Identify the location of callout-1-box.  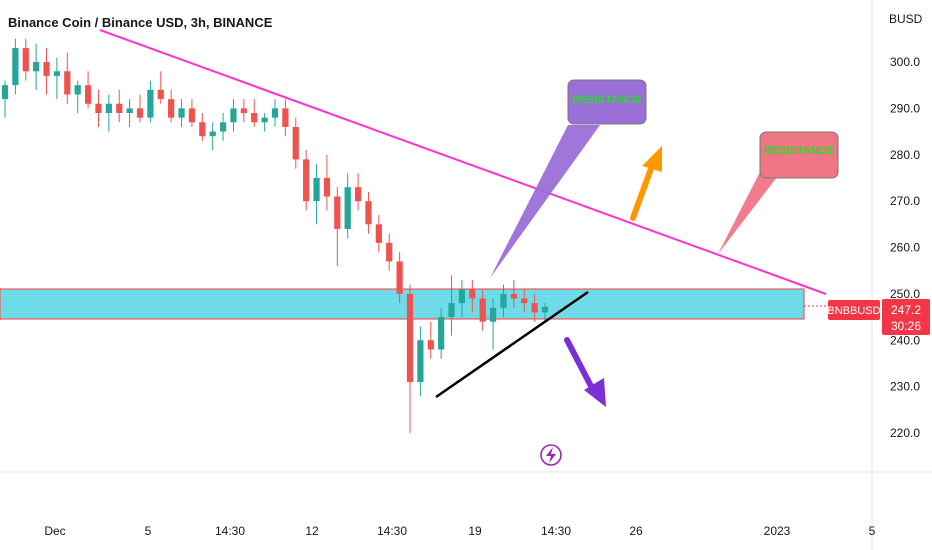
(607, 102).